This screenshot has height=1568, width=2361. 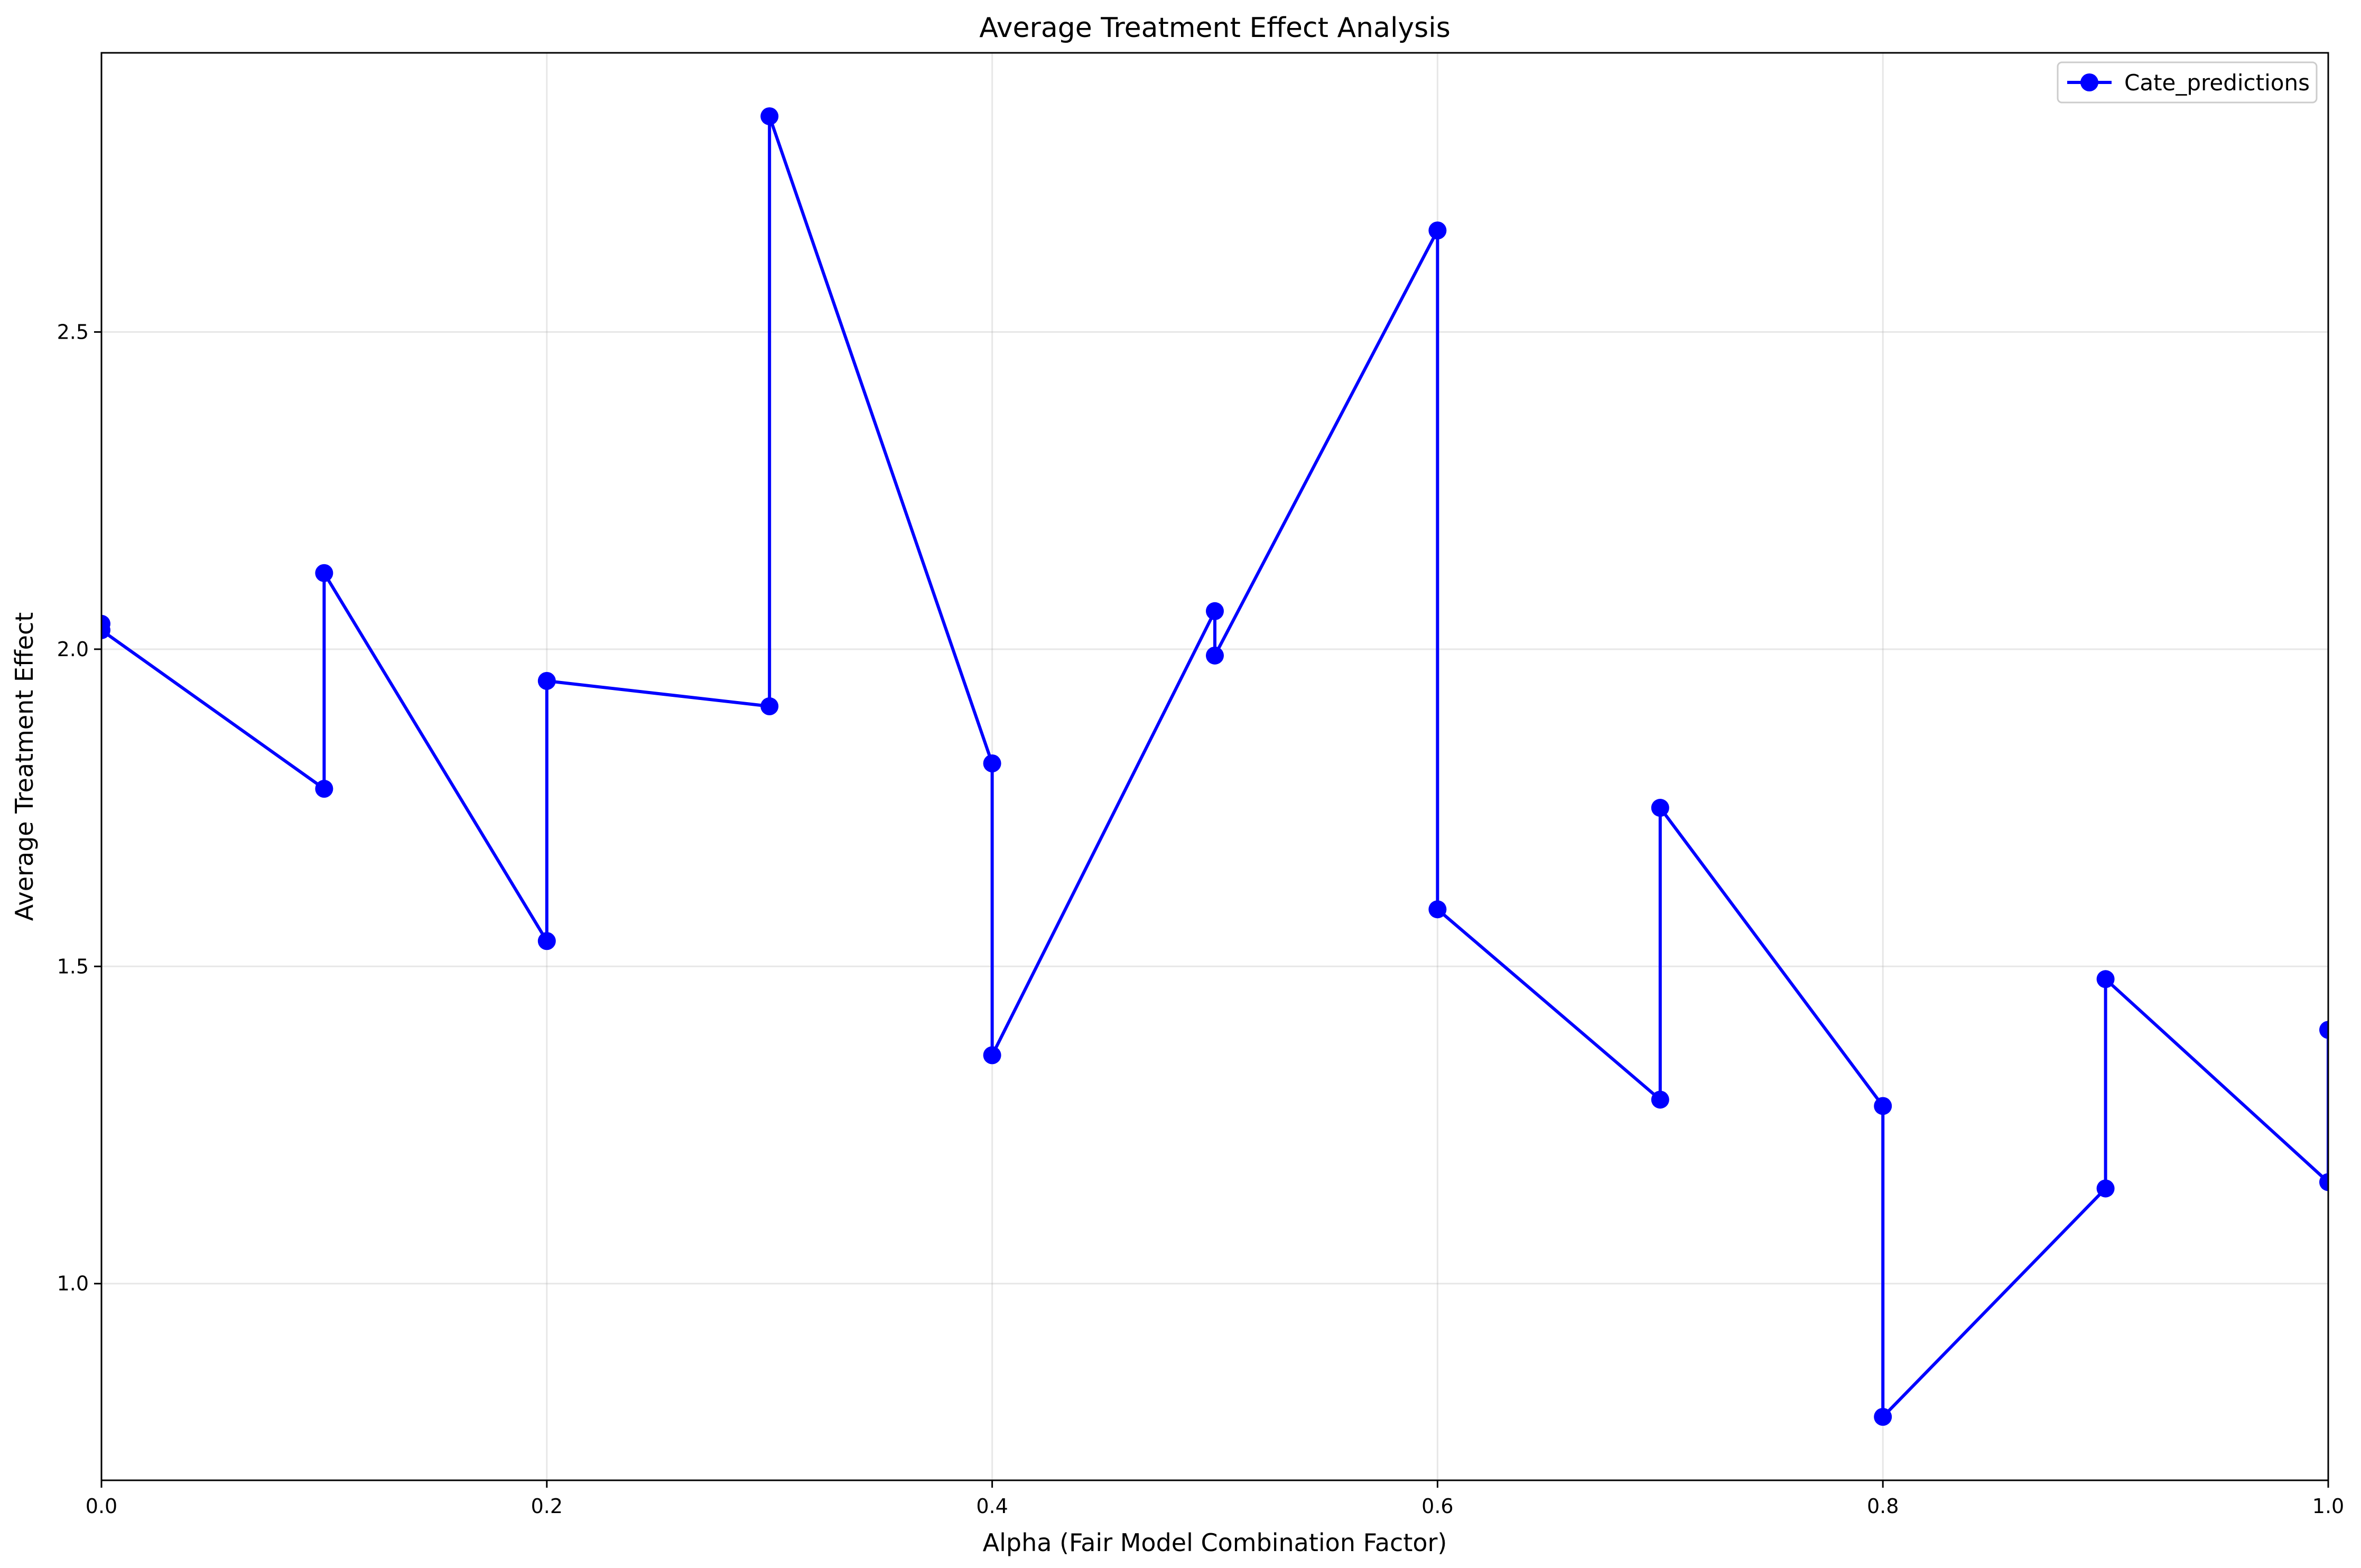 What do you see at coordinates (2328, 1506) in the screenshot?
I see `x-tick-label: 1.0` at bounding box center [2328, 1506].